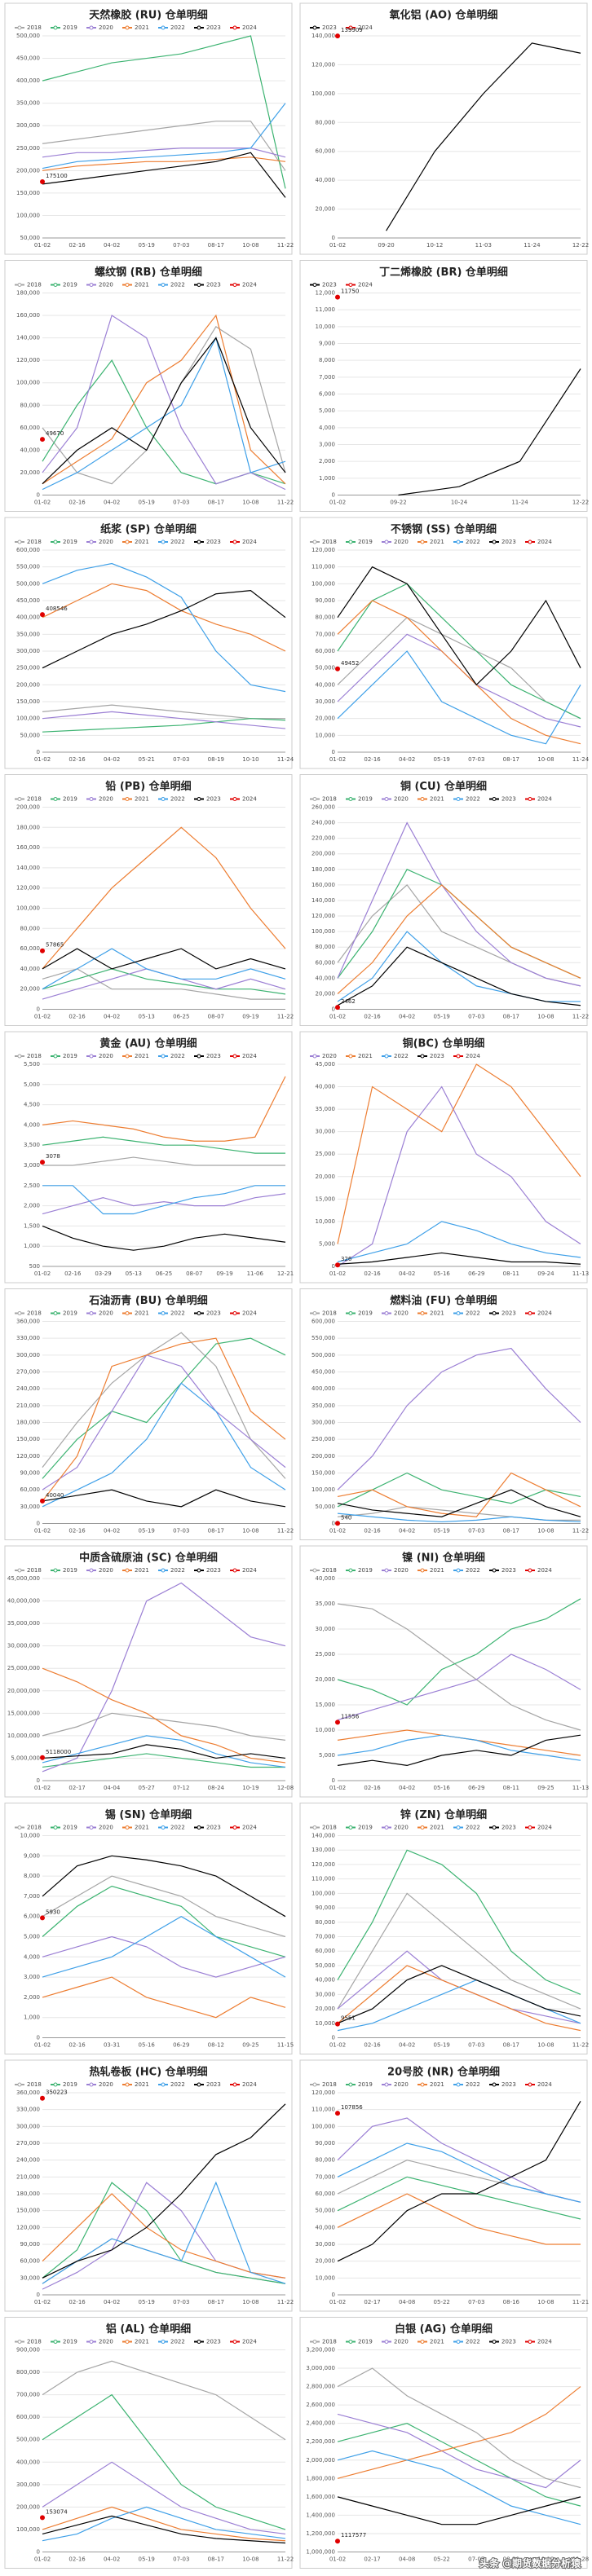 This screenshot has height=2576, width=592. What do you see at coordinates (28, 170) in the screenshot?
I see `y-tick-label: 200,000` at bounding box center [28, 170].